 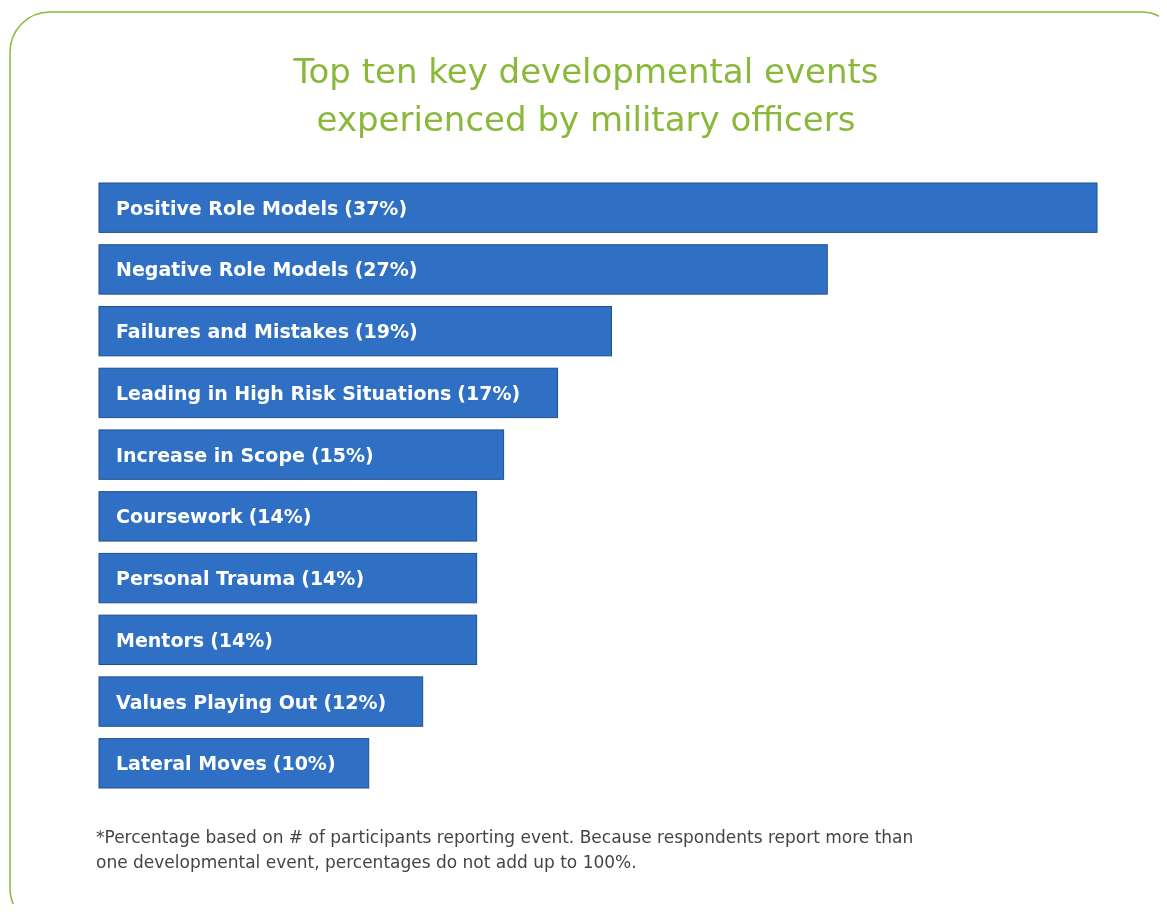 I want to click on y-tick-label: Lateral Moves, so click(x=191, y=763).